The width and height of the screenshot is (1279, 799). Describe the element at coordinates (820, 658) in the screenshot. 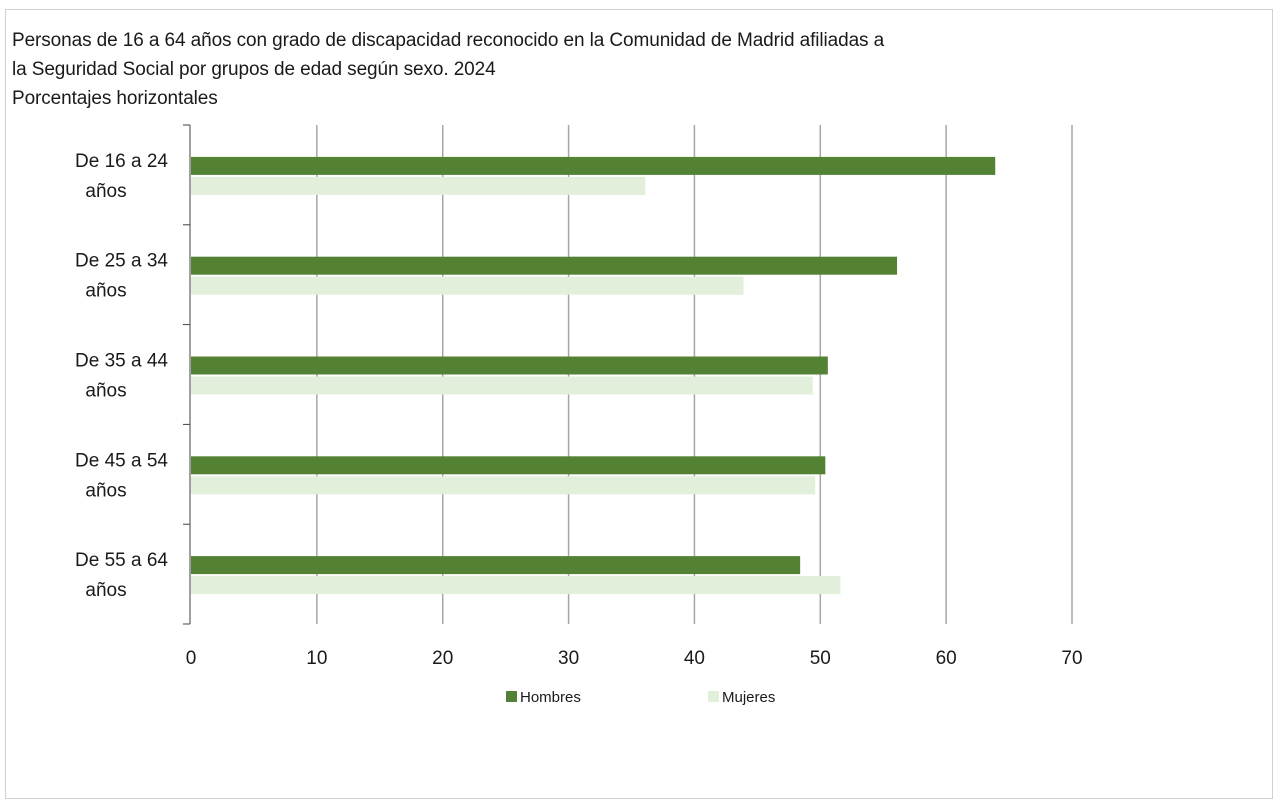

I see `x-tick-label: 50` at that location.